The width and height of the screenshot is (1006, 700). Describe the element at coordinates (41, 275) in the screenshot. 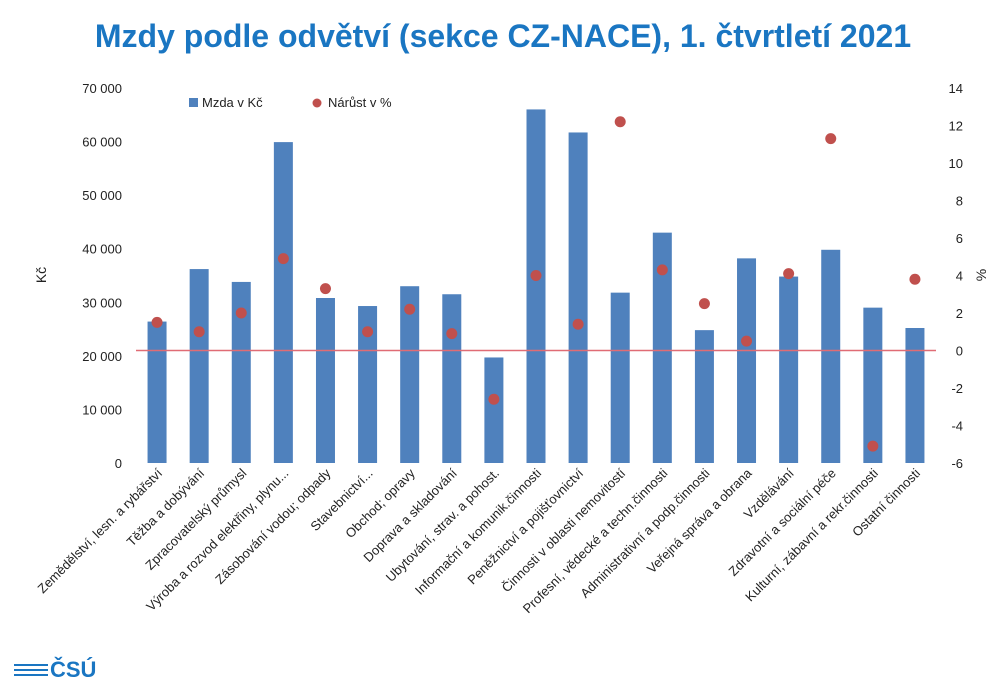

I see `left-axis-title: Kč` at that location.